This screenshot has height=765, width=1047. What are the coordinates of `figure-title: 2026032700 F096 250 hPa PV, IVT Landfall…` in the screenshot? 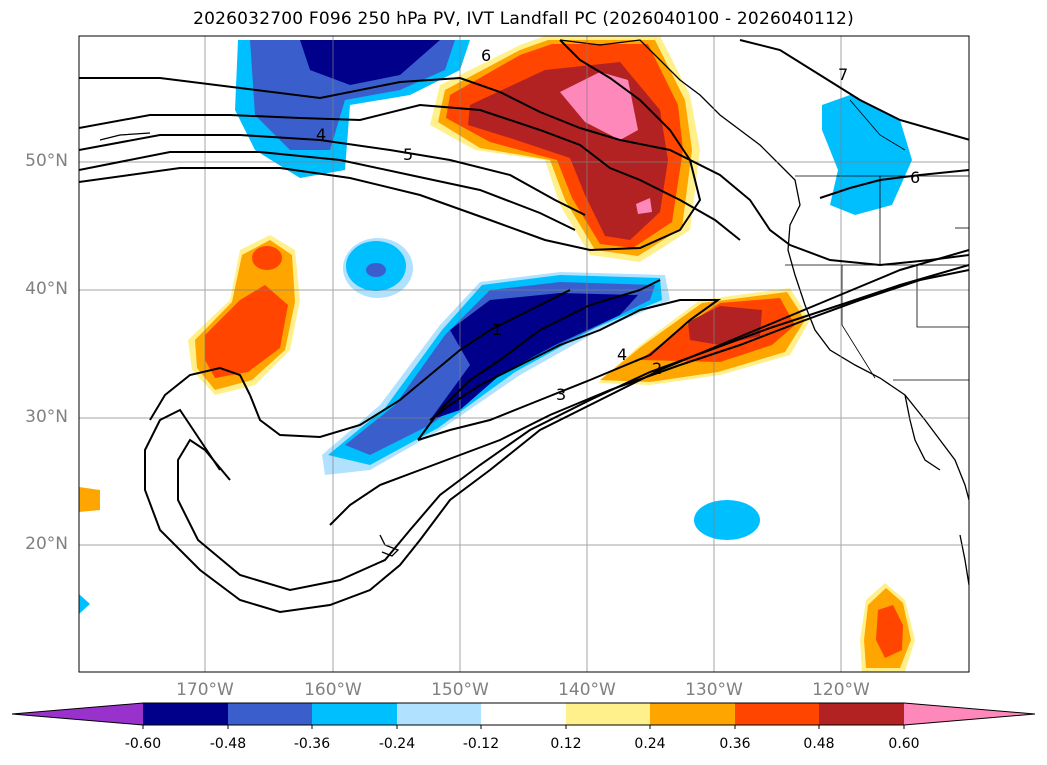 It's located at (523, 19).